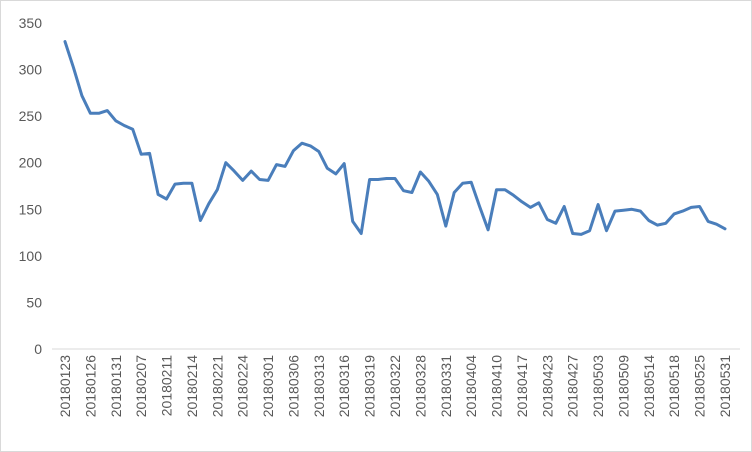  Describe the element at coordinates (167, 385) in the screenshot. I see `x-tick-label: 20180211` at that location.